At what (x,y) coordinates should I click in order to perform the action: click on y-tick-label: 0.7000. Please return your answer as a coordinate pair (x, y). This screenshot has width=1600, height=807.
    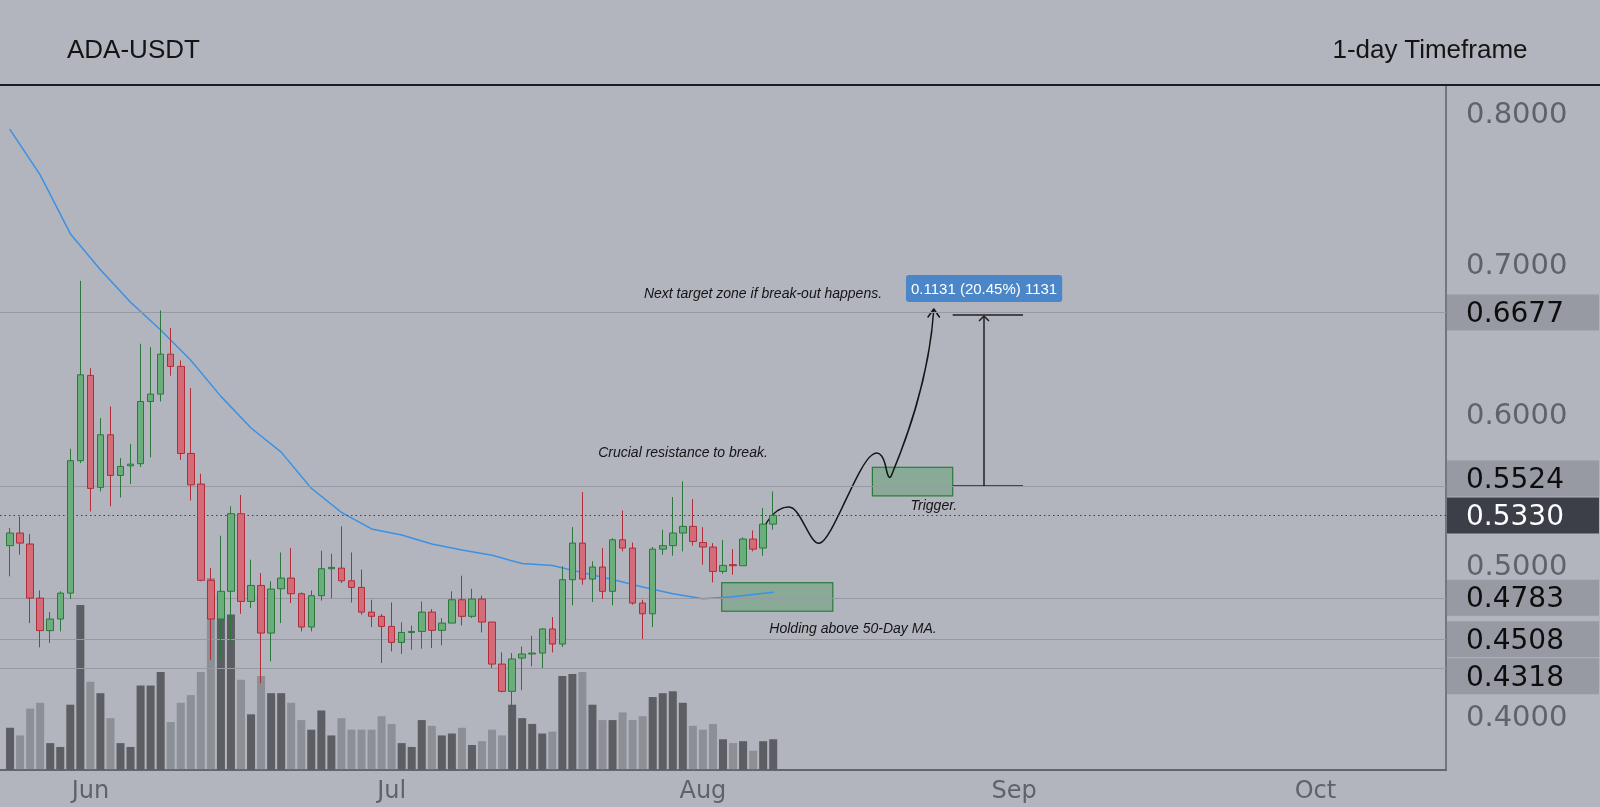
    Looking at the image, I should click on (1517, 263).